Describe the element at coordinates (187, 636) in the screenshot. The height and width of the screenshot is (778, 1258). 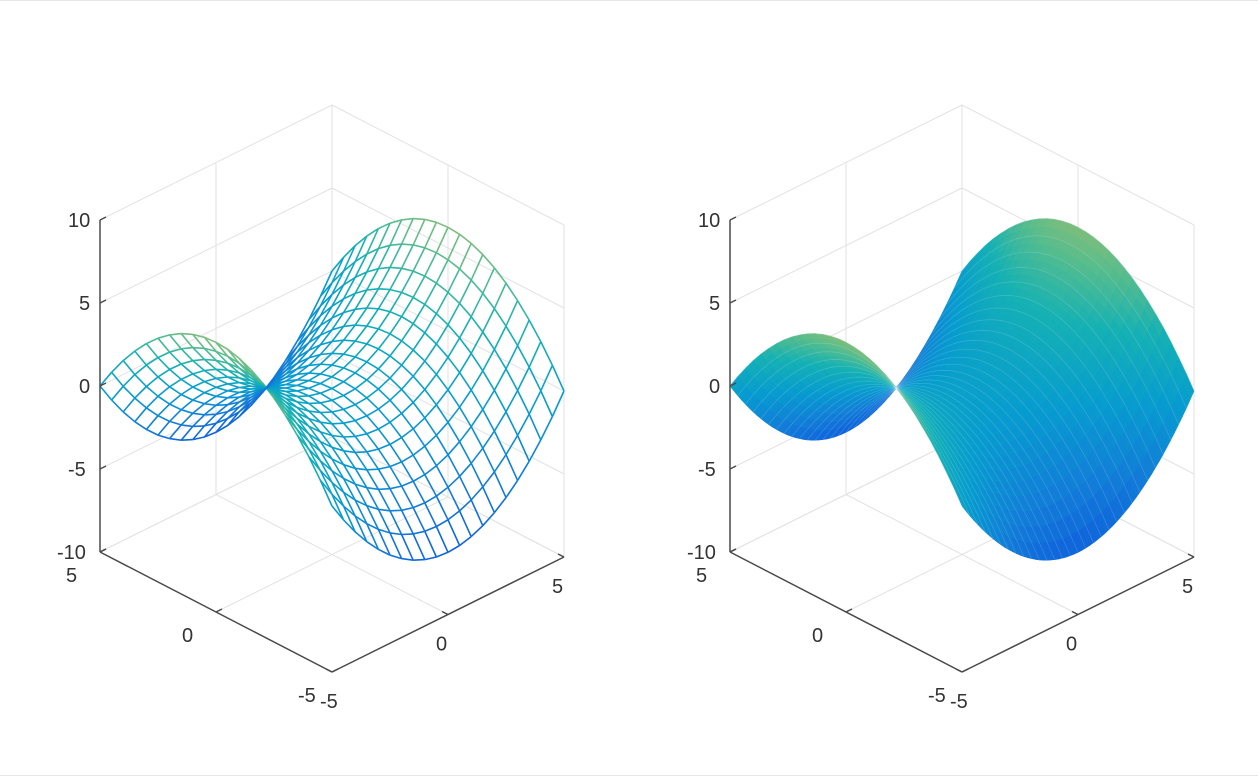
I see `y-tick-label: 0` at that location.